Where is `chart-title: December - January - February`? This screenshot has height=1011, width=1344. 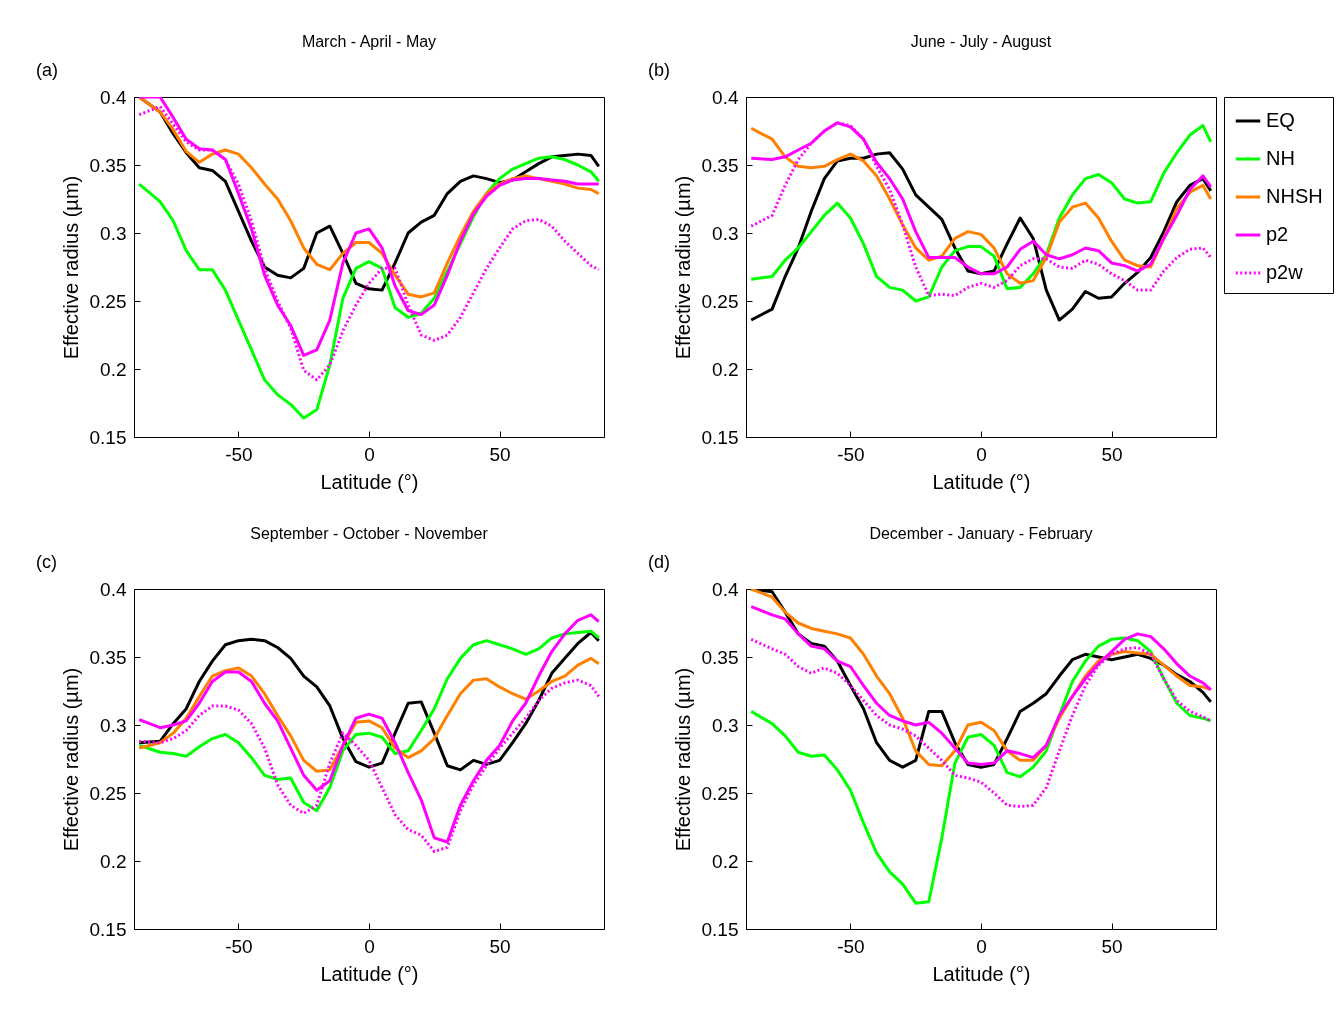
chart-title: December - January - February is located at coordinates (981, 533).